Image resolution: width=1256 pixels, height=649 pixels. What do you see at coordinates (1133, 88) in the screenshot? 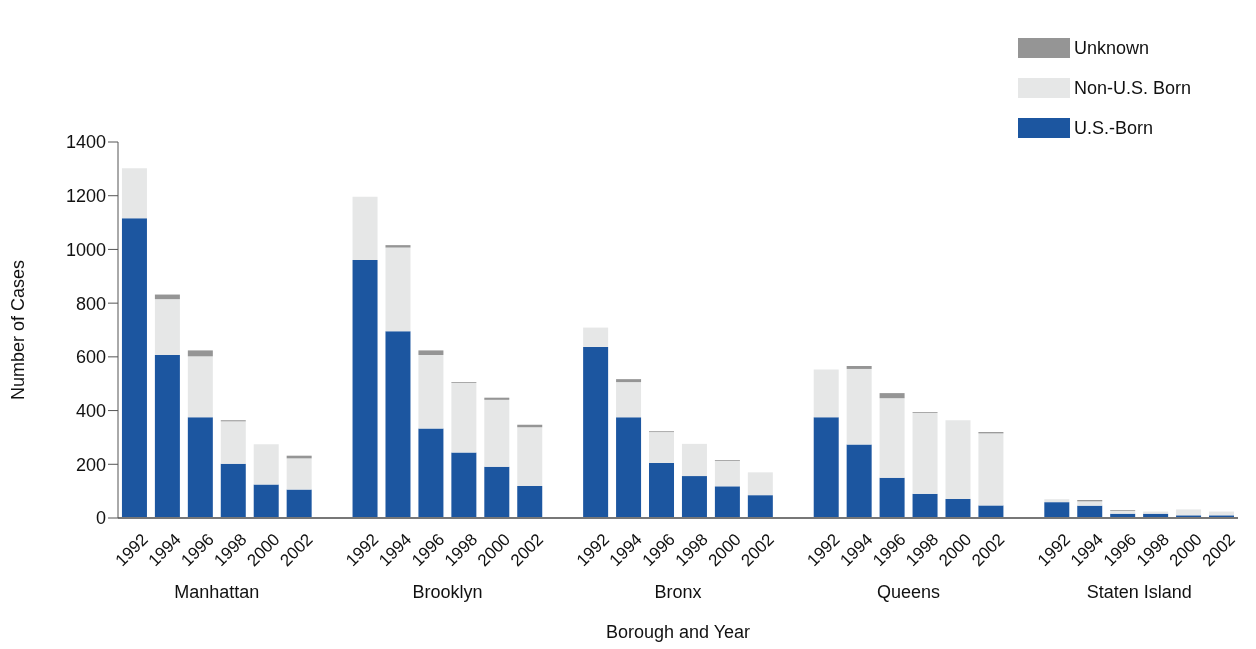
I see `legend-label: Non-U.S. Born` at bounding box center [1133, 88].